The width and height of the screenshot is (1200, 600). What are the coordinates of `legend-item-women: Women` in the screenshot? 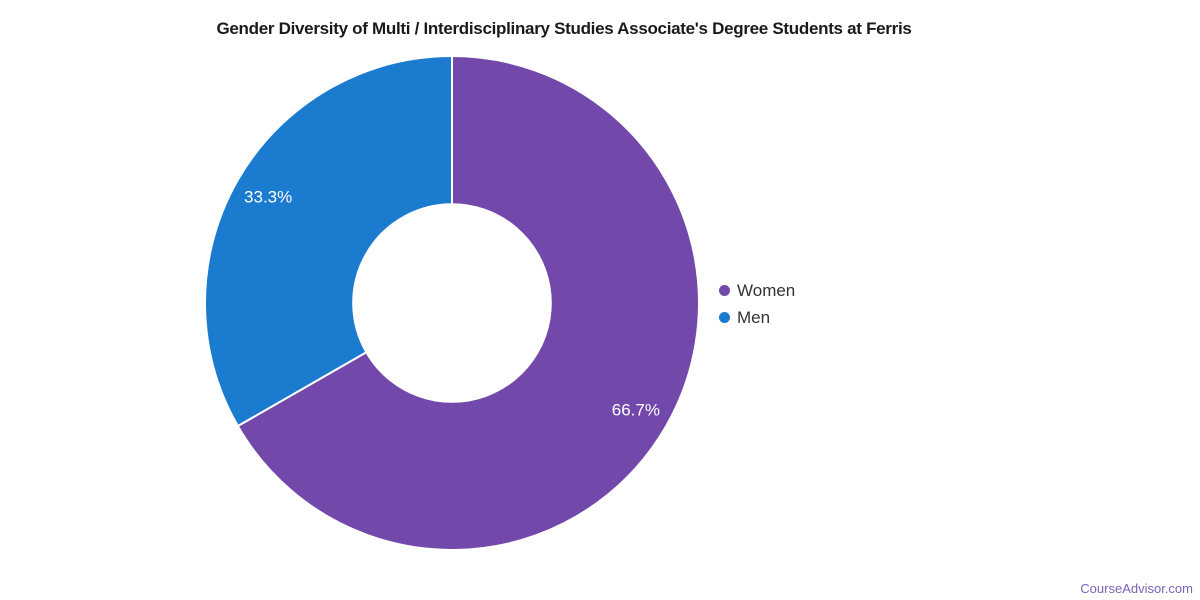 It's located at (757, 290).